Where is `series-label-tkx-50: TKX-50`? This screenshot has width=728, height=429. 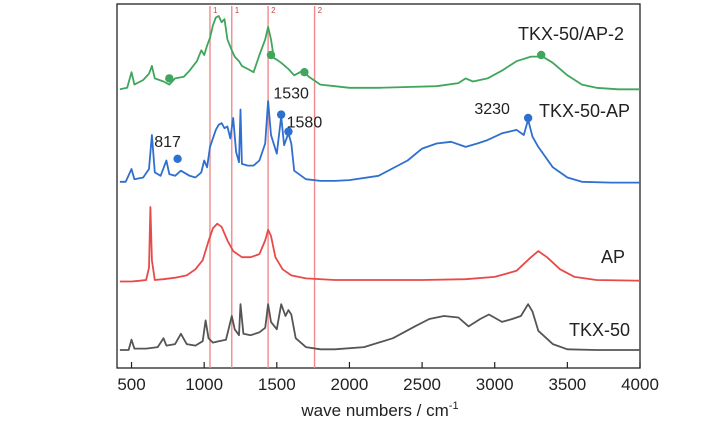
series-label-tkx-50: TKX-50 is located at coordinates (599, 330).